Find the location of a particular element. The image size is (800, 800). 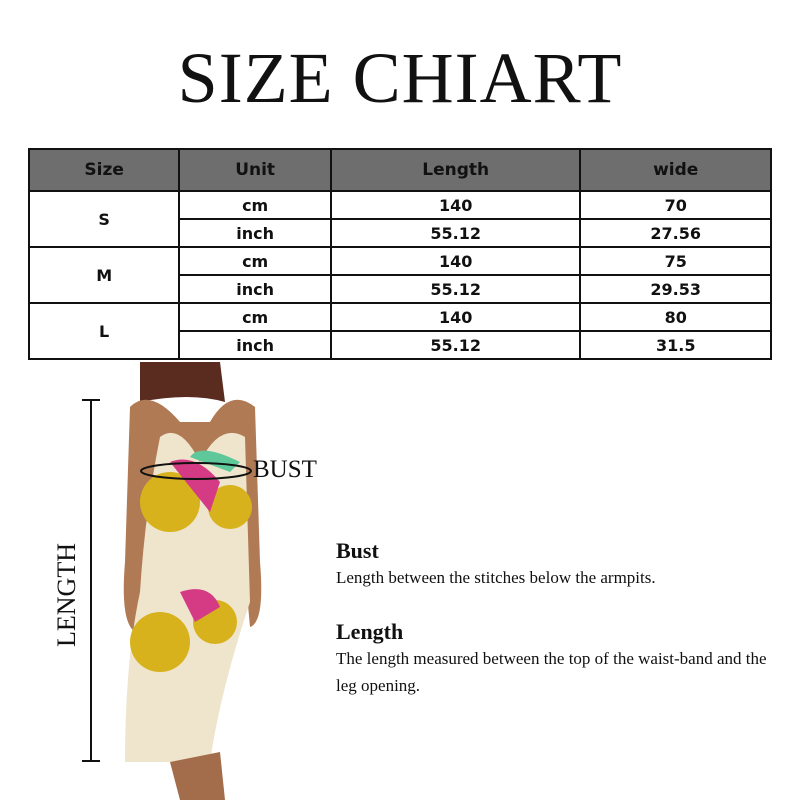

length-term: Length is located at coordinates (370, 631).